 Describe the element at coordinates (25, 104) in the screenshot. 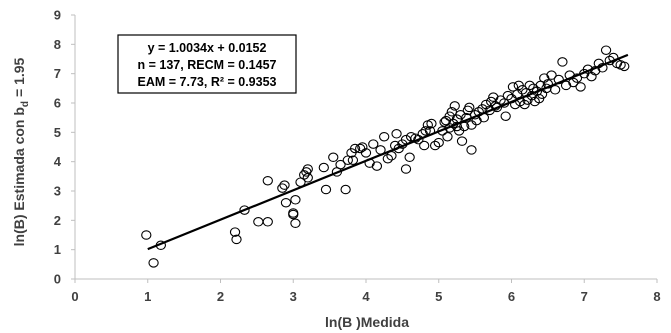

I see `y-axis-title-subscript: d` at that location.